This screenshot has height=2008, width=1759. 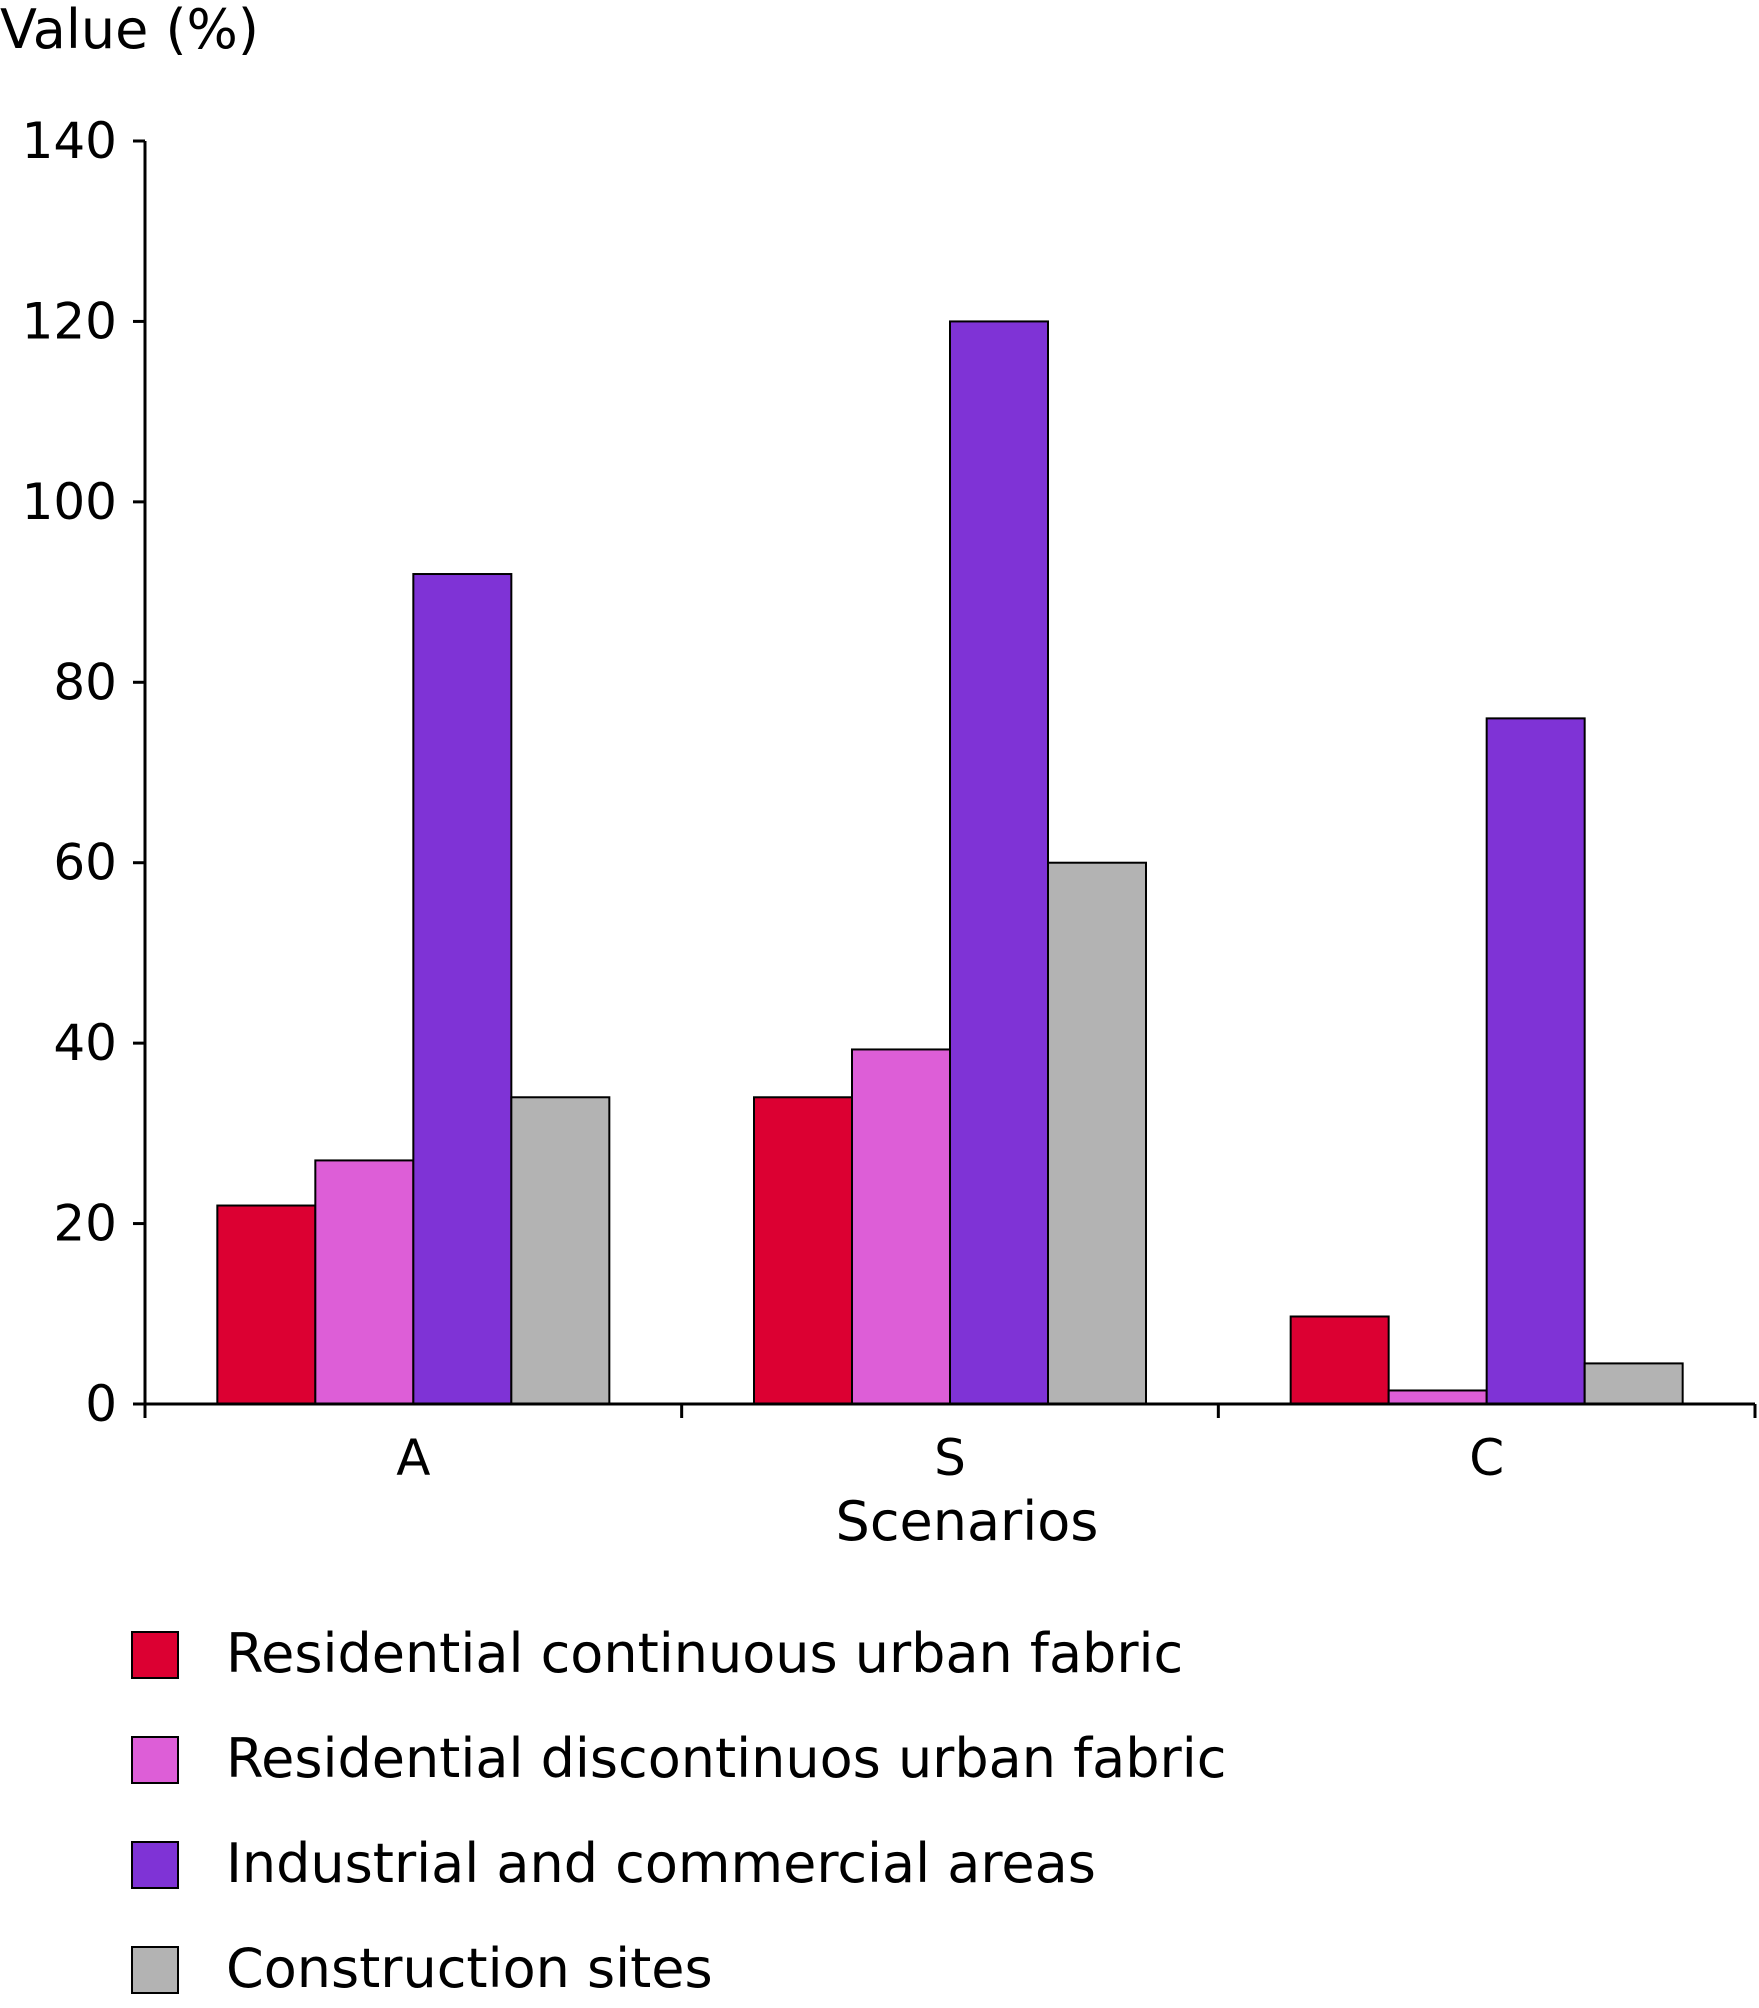 I want to click on x-category-label: A, so click(x=413, y=1458).